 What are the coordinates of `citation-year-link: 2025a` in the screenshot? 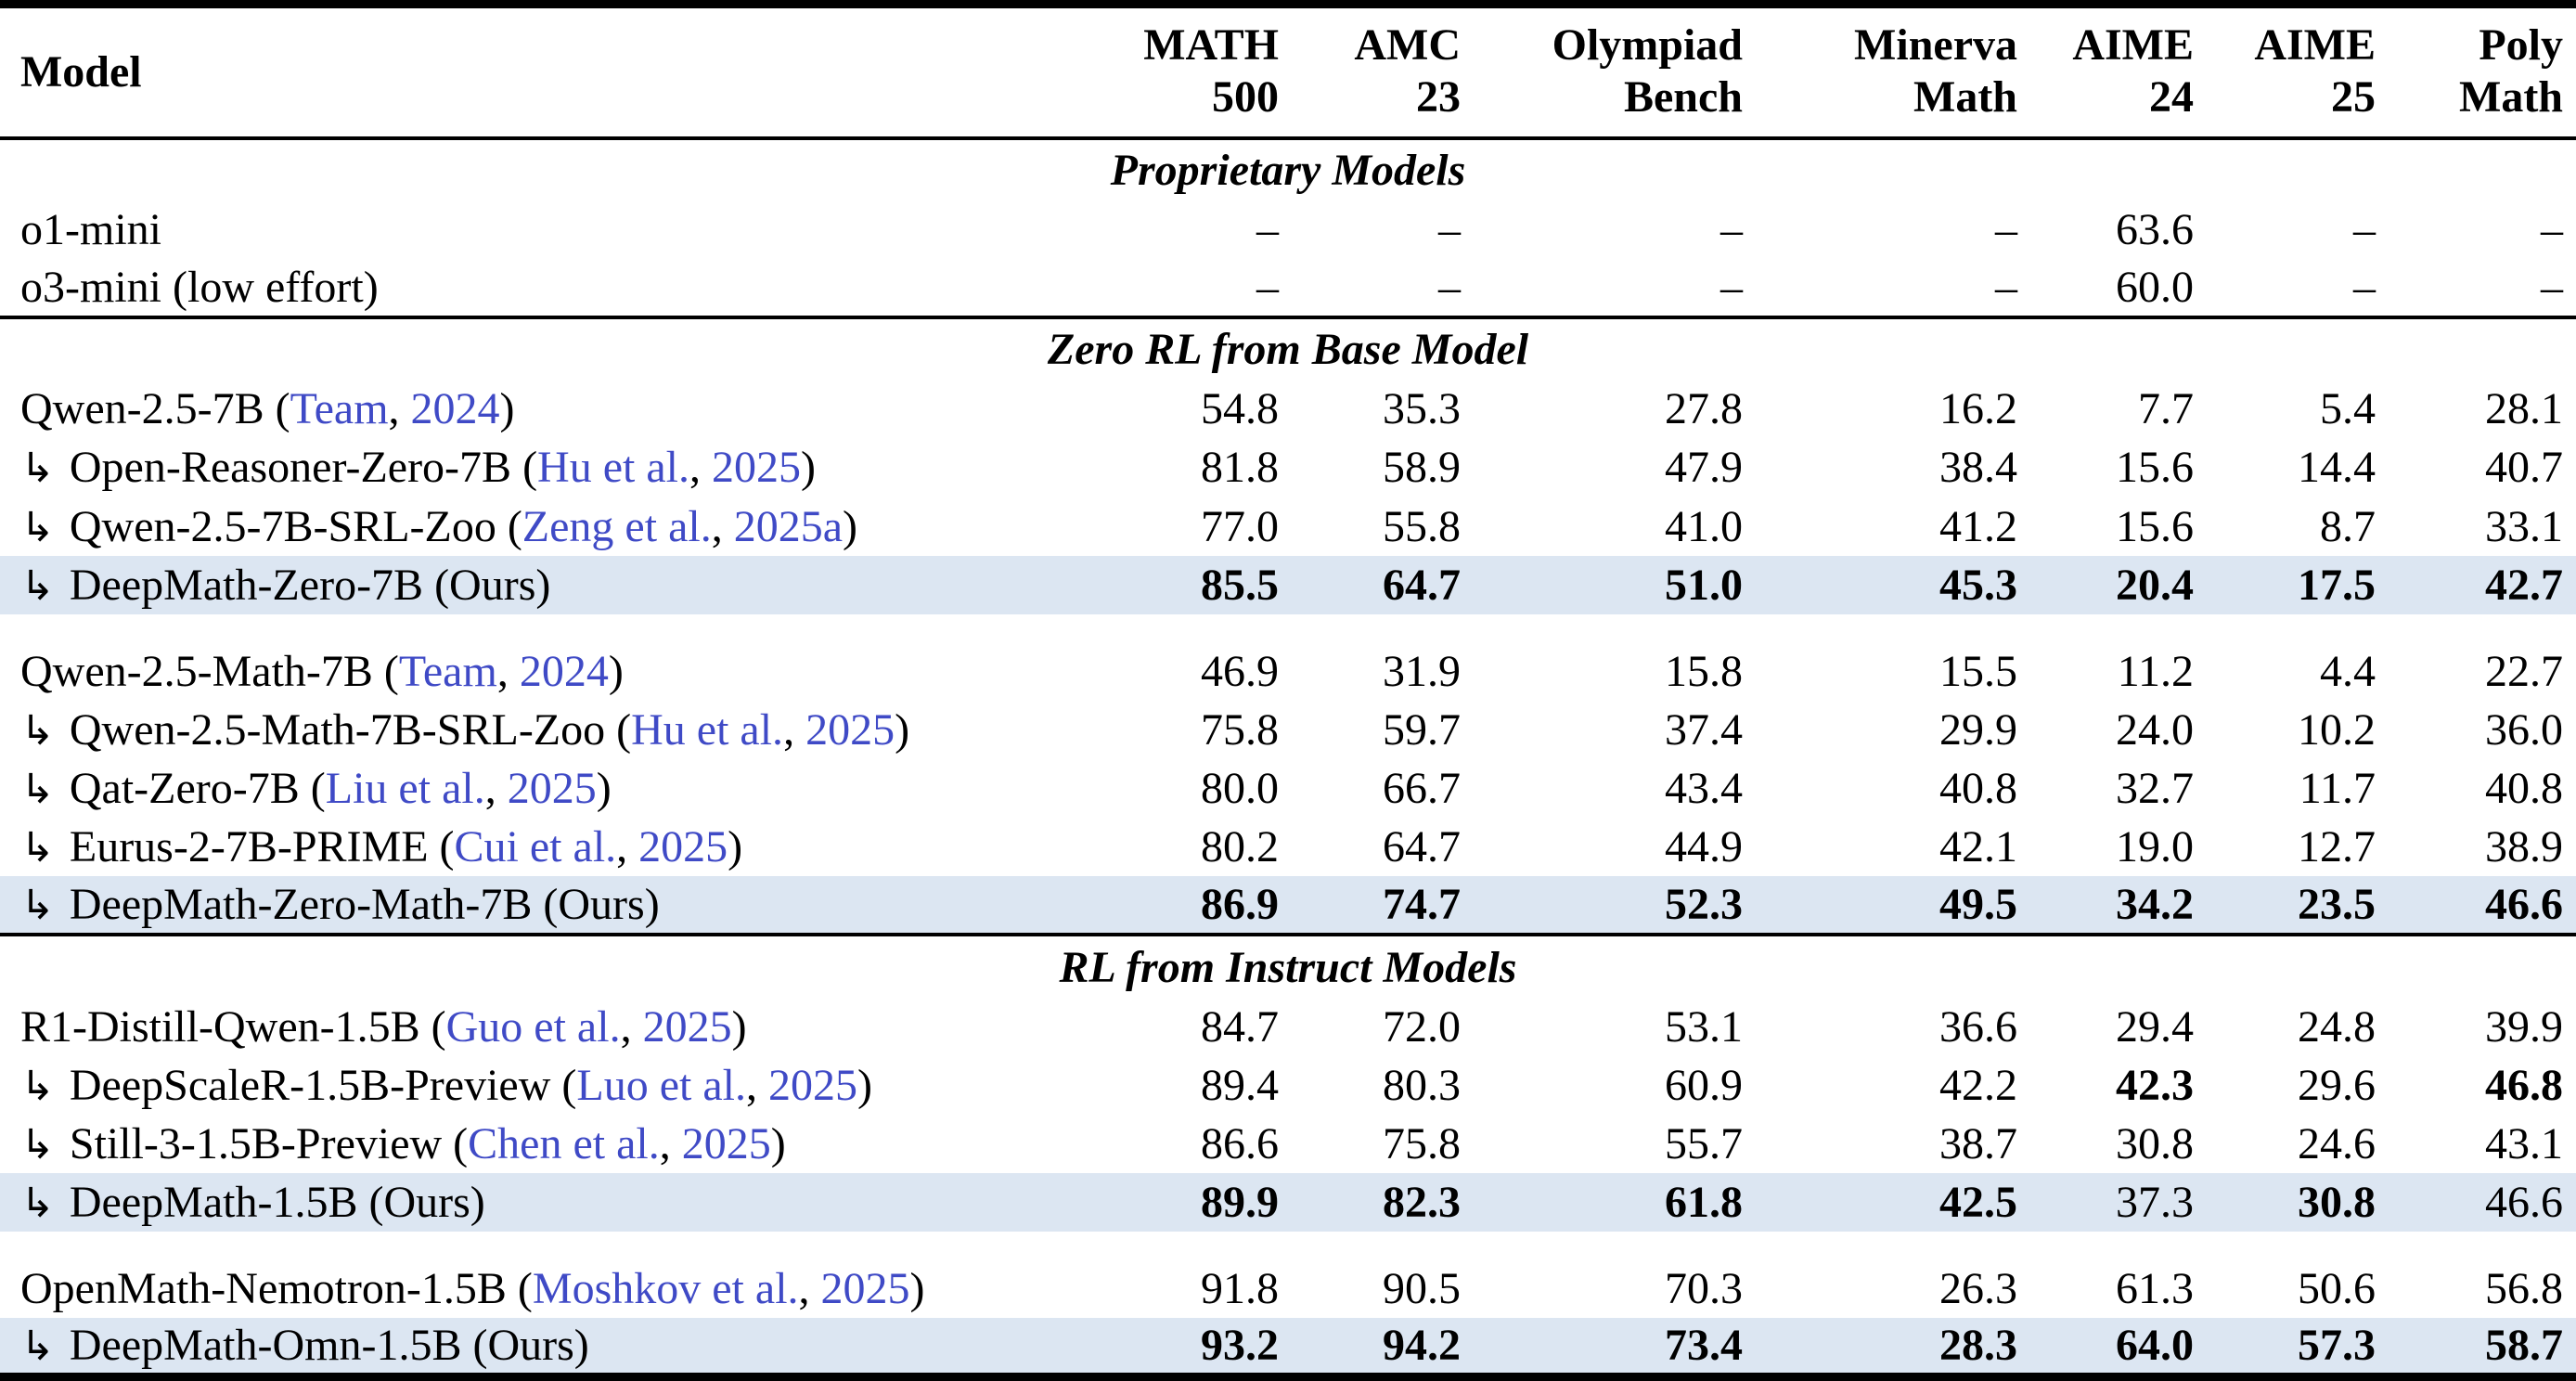 It's located at (788, 526).